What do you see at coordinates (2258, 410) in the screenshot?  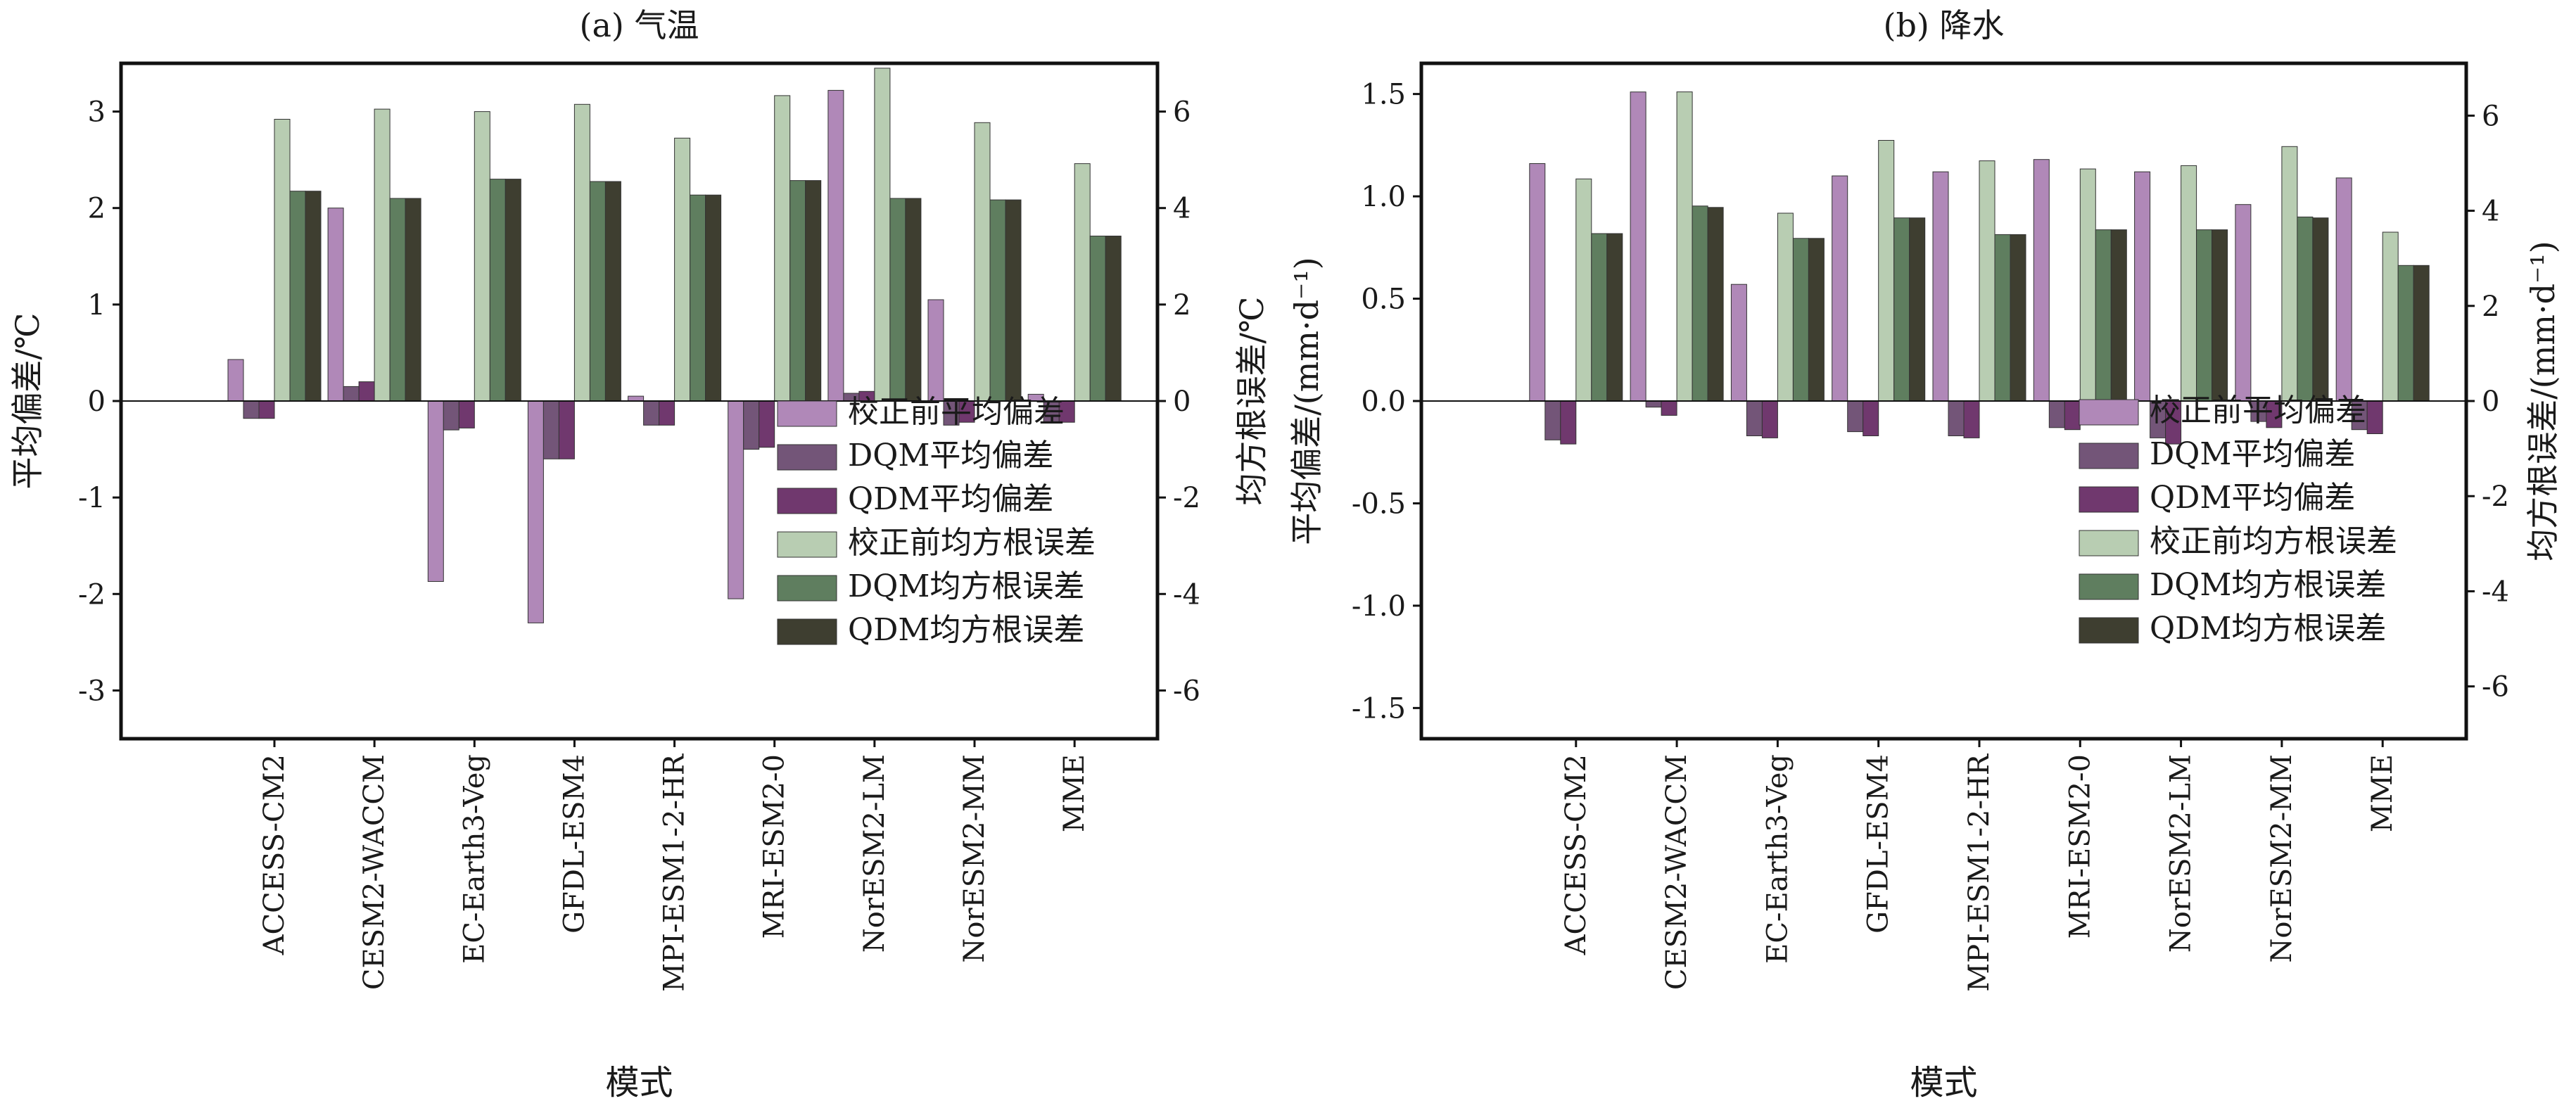 I see `legend-label: 校正前平均偏差` at bounding box center [2258, 410].